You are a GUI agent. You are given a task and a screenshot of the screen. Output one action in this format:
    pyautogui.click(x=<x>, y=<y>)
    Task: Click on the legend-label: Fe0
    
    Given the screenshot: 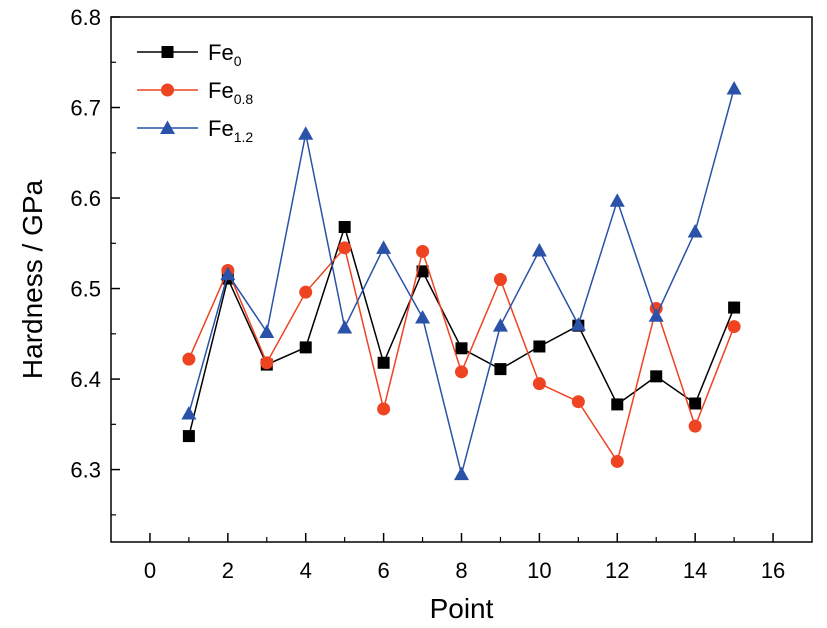 What is the action you would take?
    pyautogui.click(x=225, y=54)
    